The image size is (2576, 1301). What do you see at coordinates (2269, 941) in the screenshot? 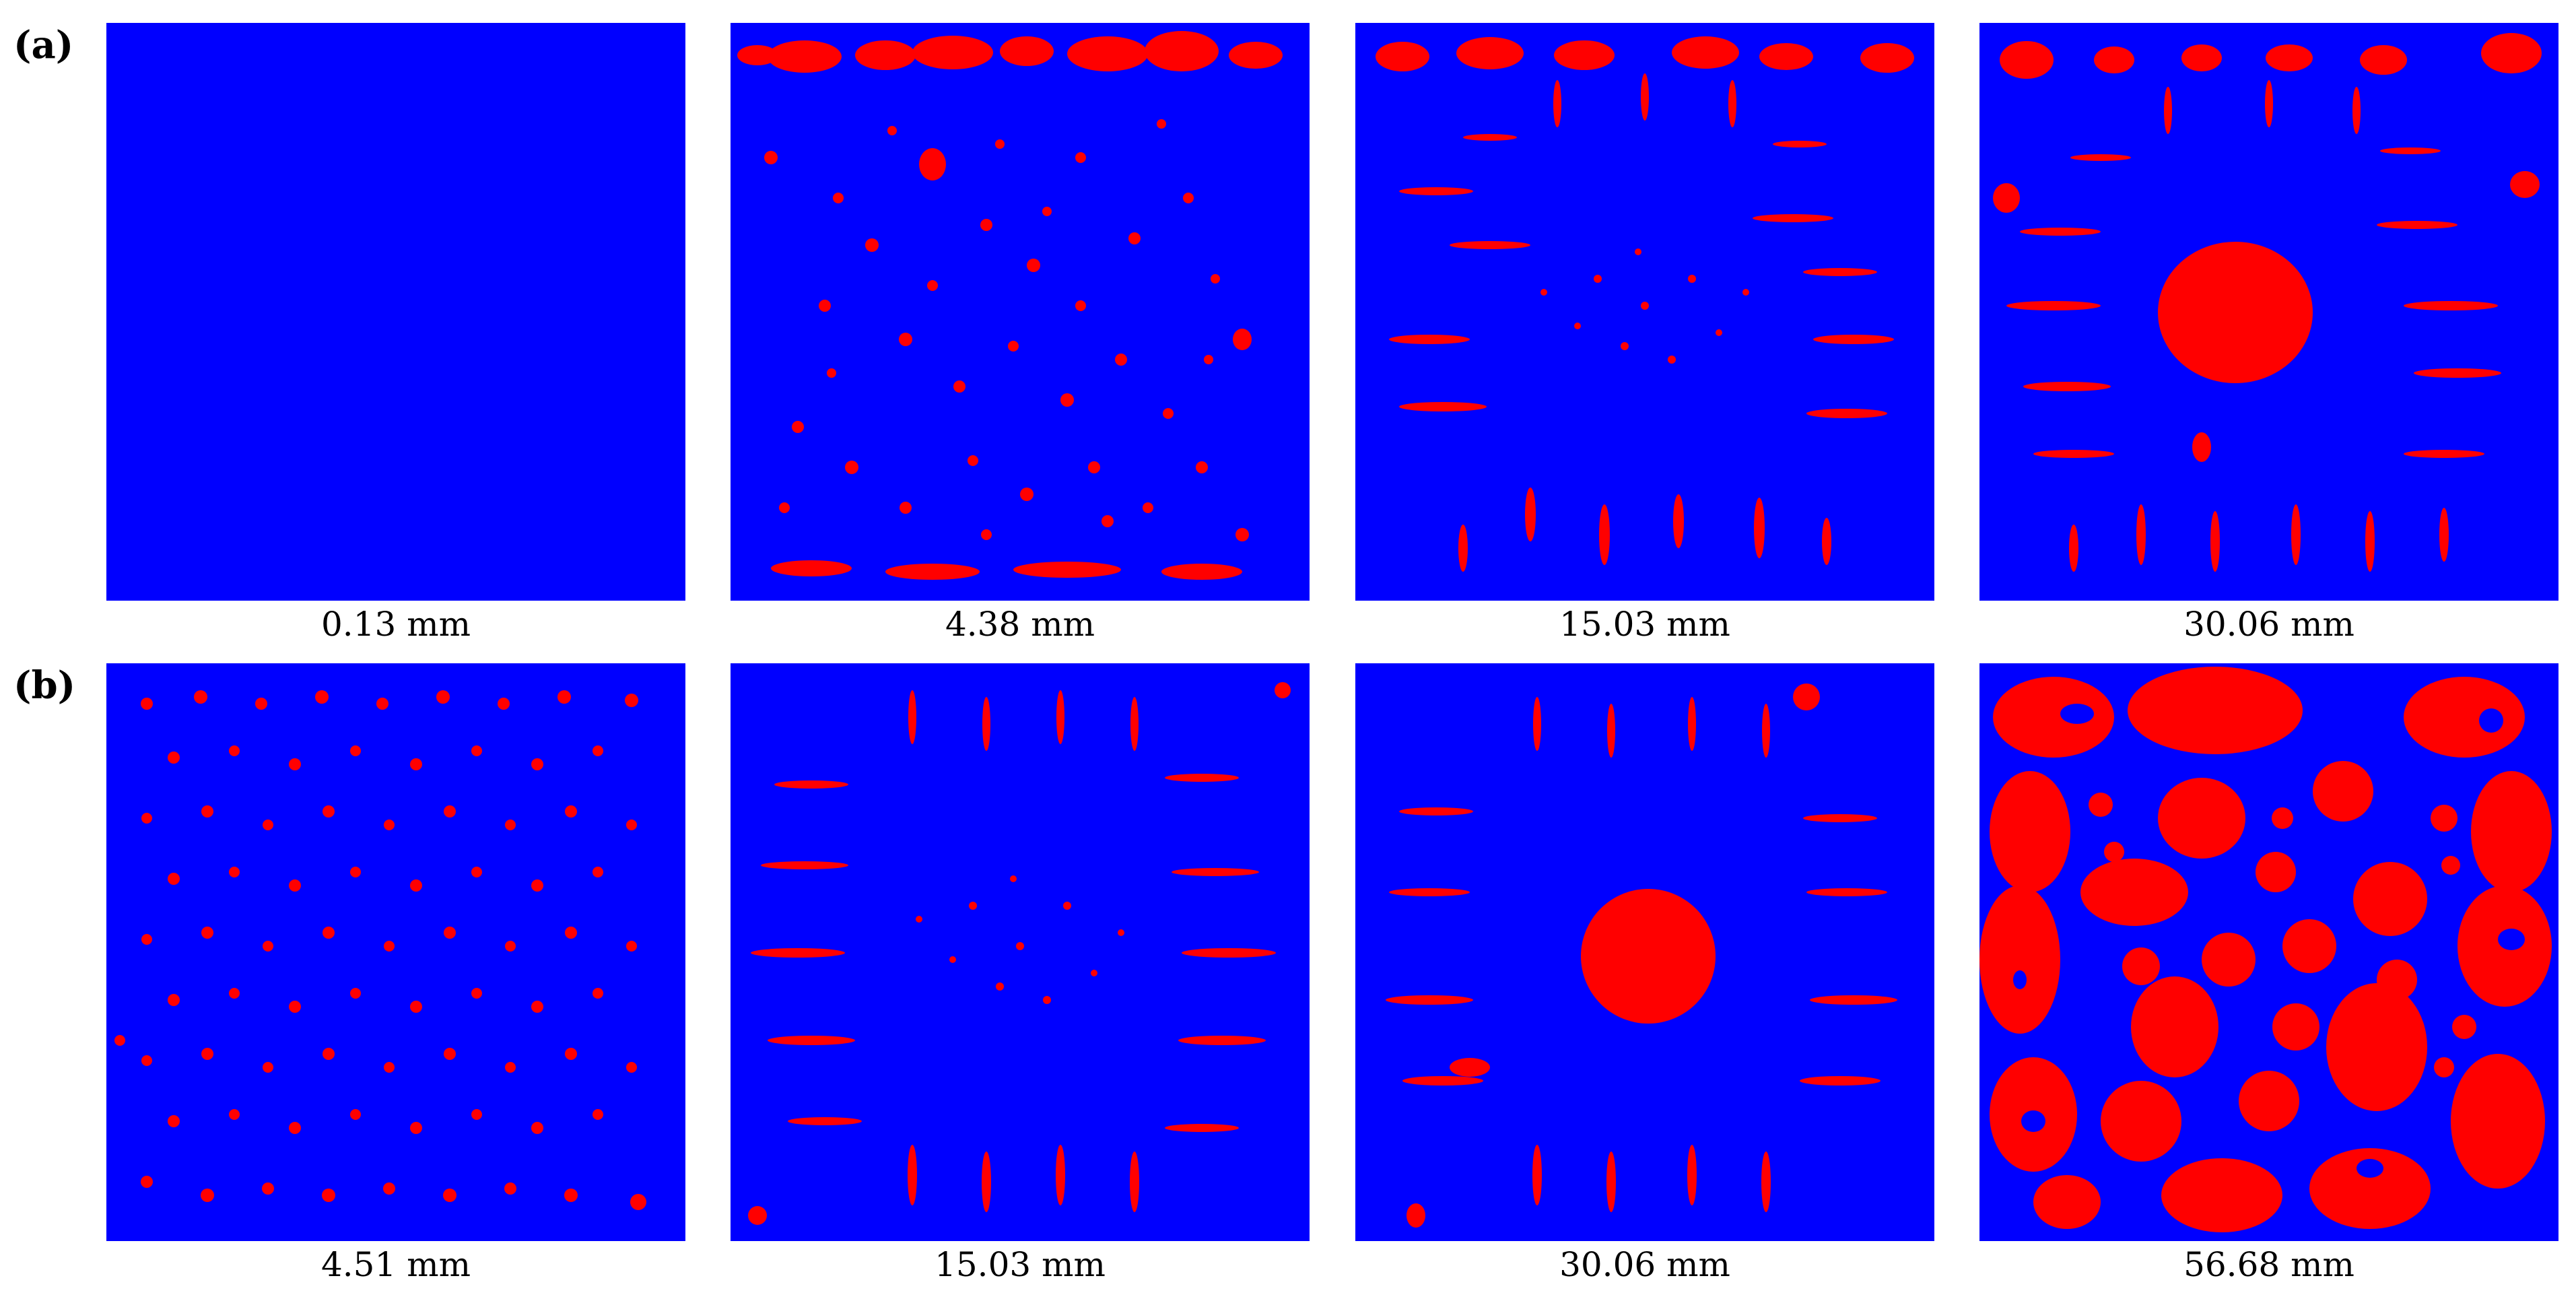
I see `blue-holes` at bounding box center [2269, 941].